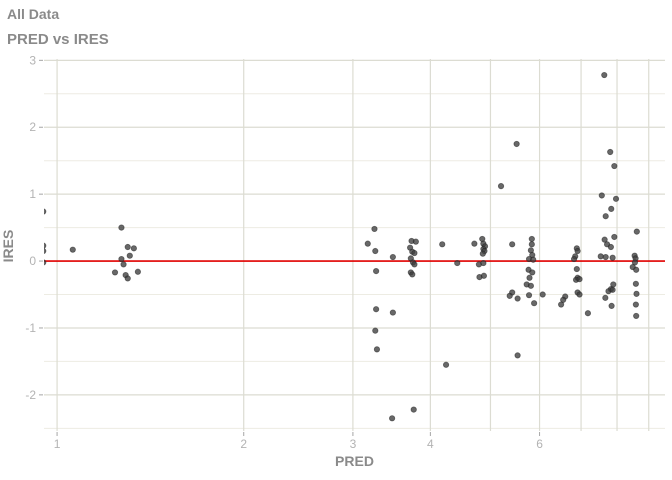 The height and width of the screenshot is (480, 672). What do you see at coordinates (243, 444) in the screenshot?
I see `x-tick-label: 2` at bounding box center [243, 444].